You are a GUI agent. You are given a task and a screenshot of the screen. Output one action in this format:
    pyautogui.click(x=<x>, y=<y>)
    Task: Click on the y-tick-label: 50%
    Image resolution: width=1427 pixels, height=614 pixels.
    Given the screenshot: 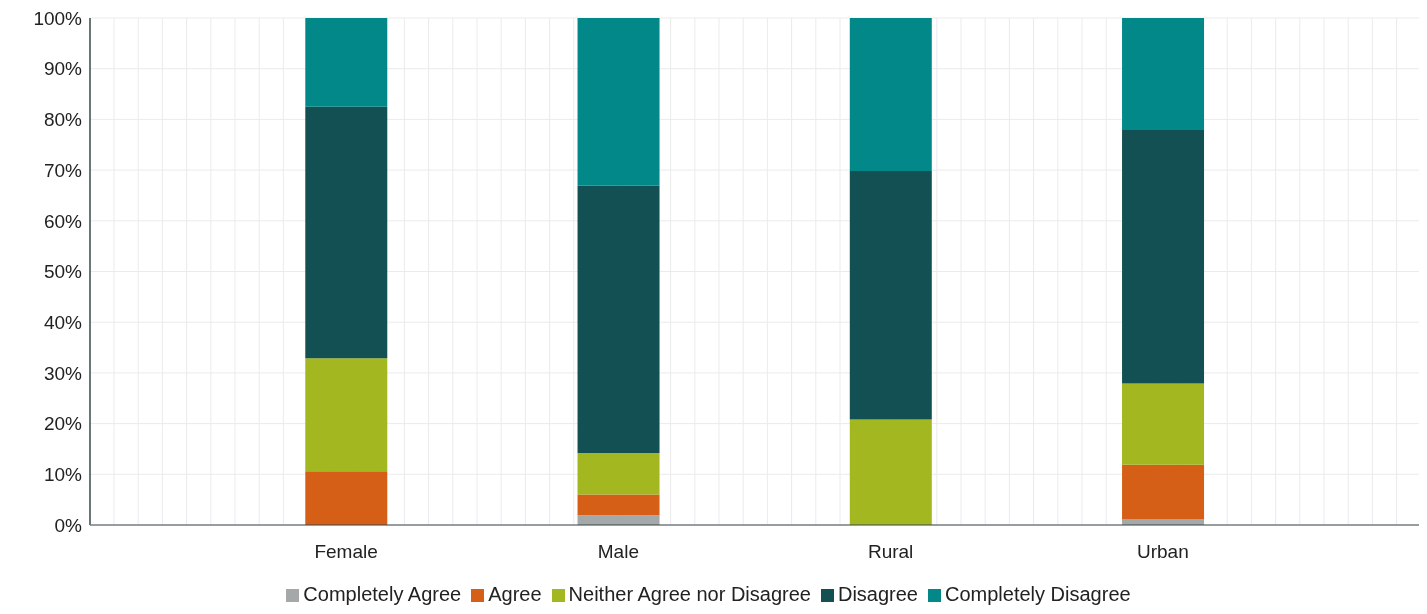 What is the action you would take?
    pyautogui.click(x=63, y=272)
    